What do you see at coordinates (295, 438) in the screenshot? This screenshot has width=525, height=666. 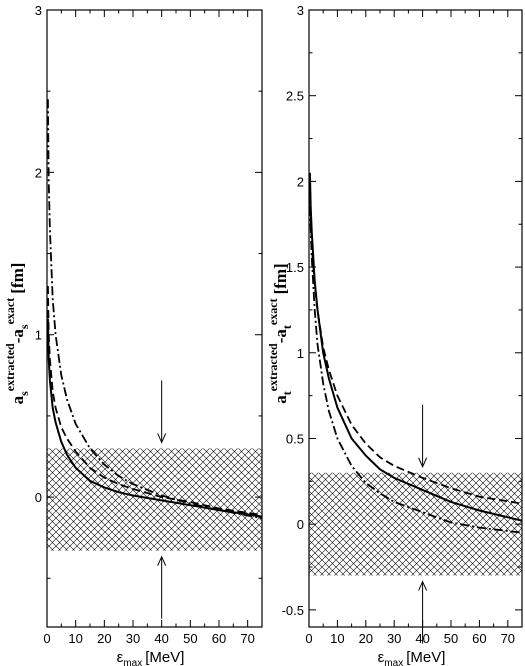 I see `y-tick-label: 0.5` at bounding box center [295, 438].